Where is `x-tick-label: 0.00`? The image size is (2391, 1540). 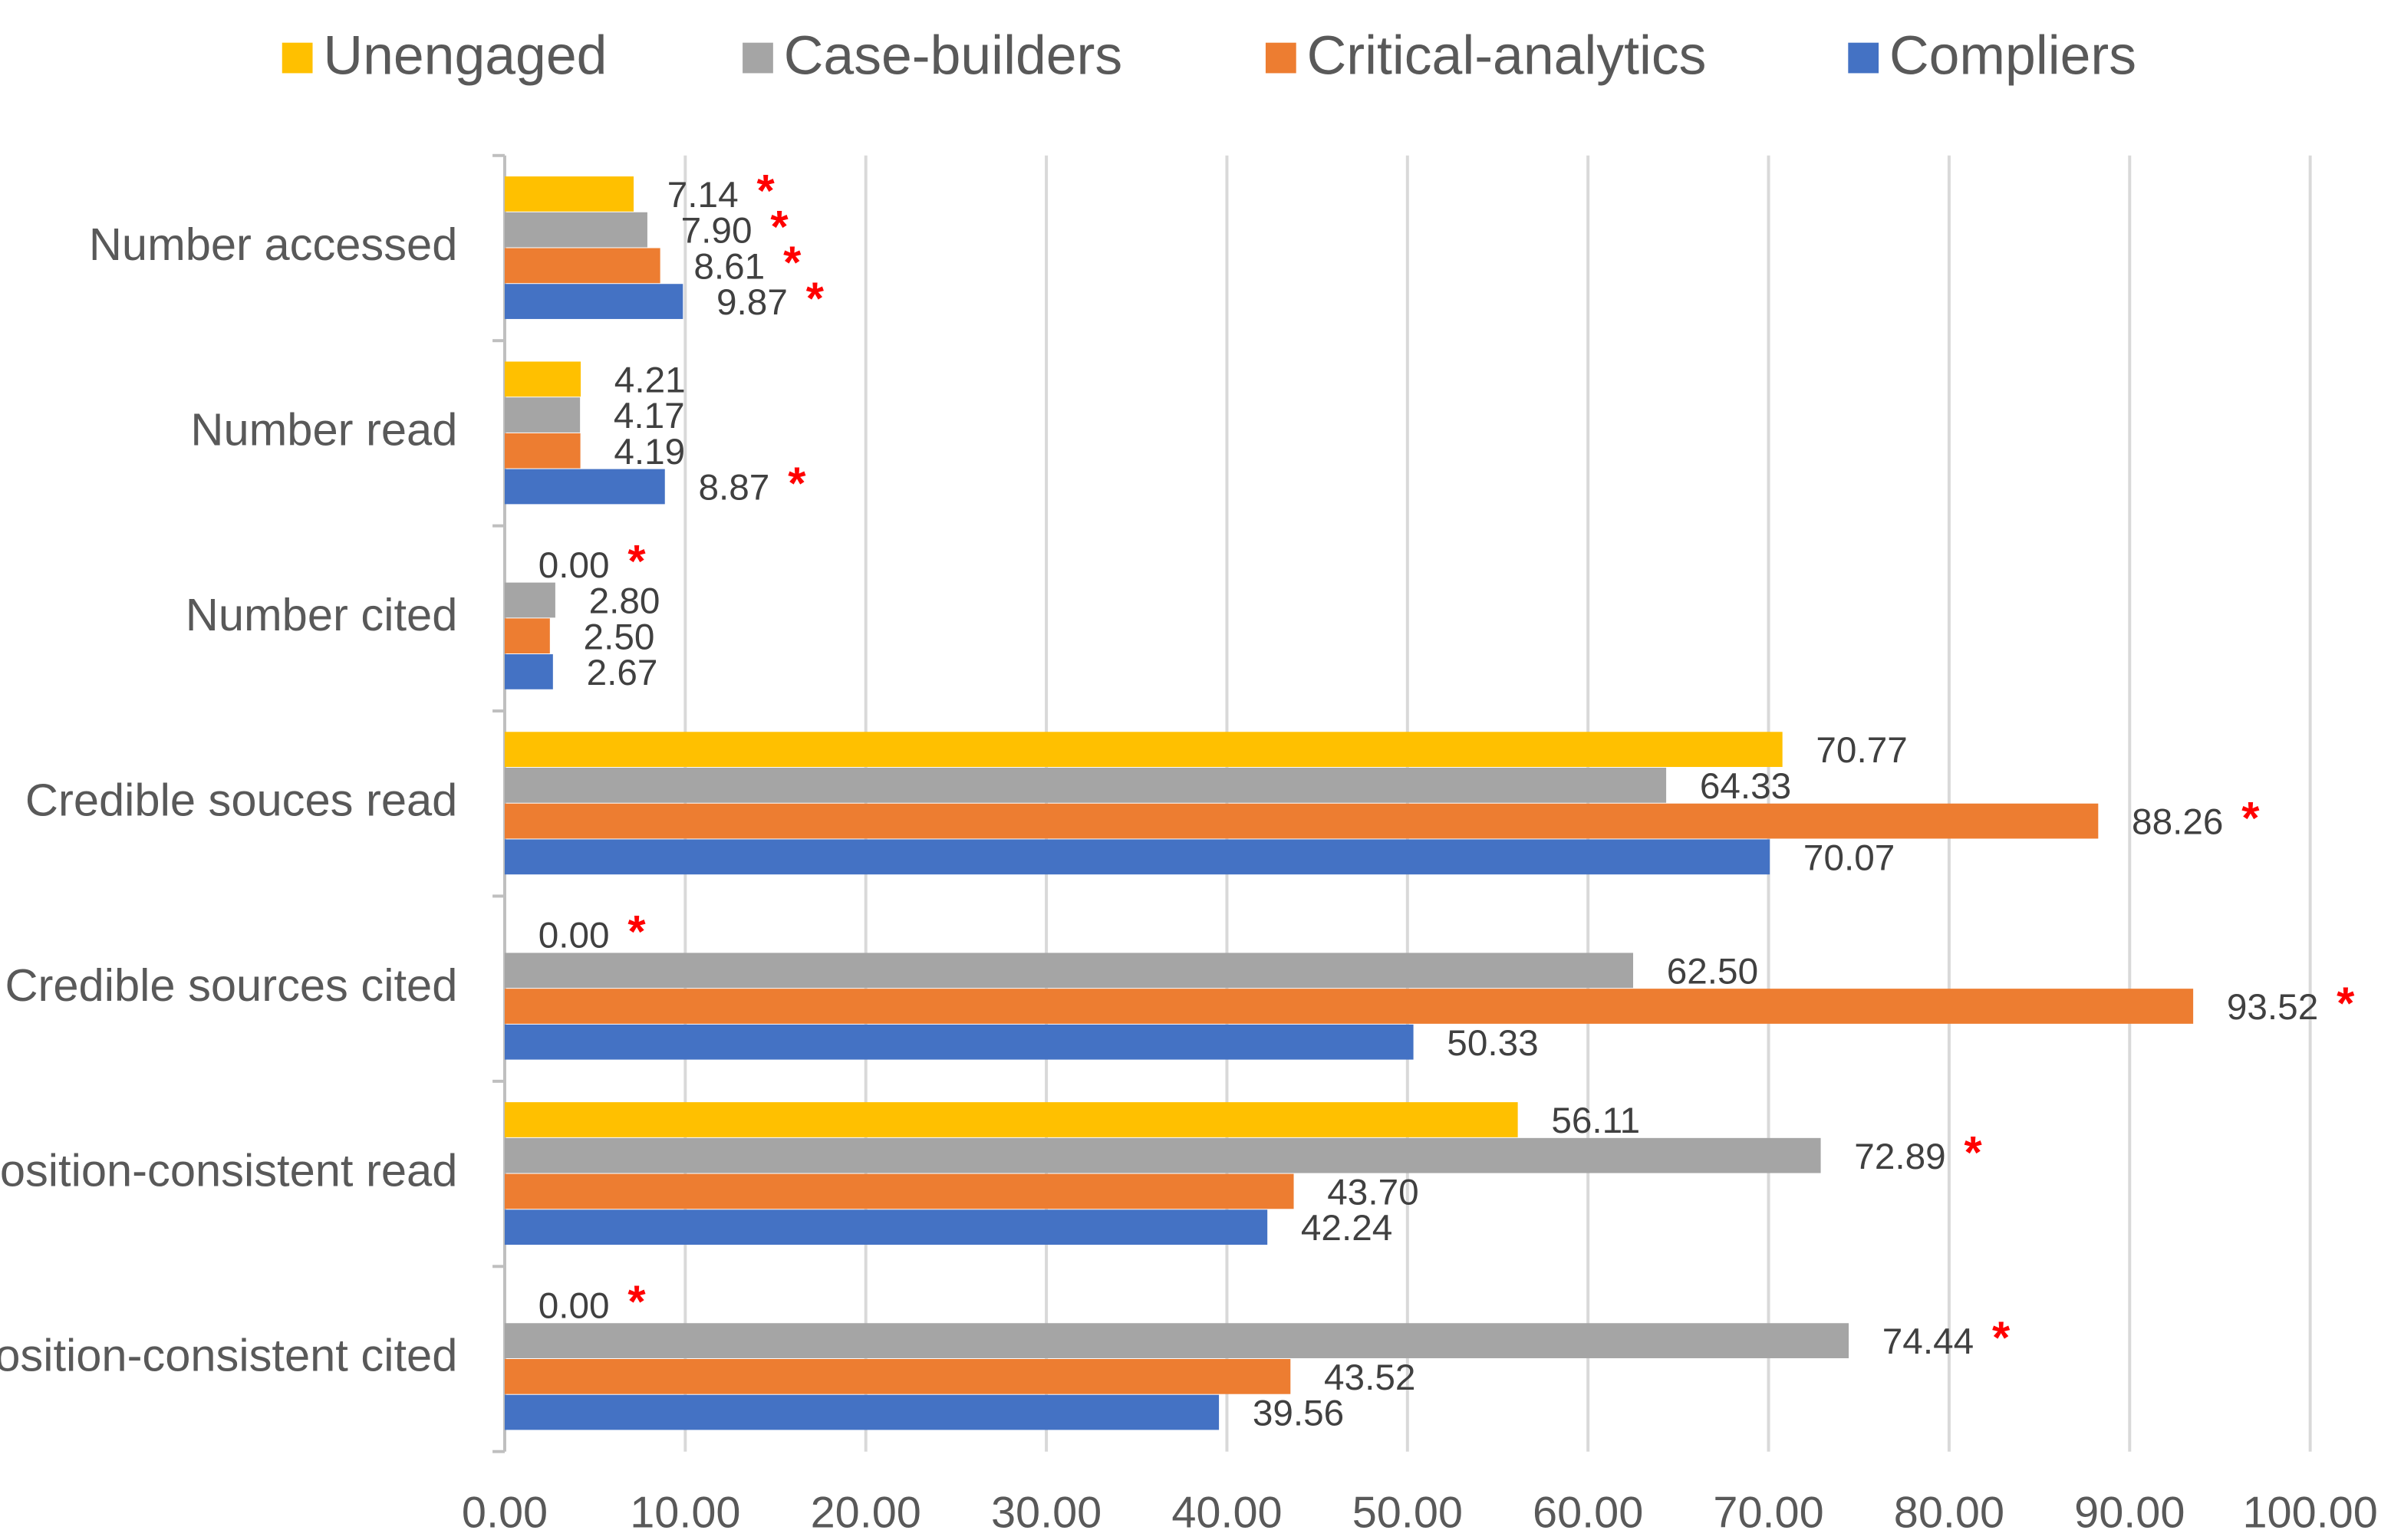 x-tick-label: 0.00 is located at coordinates (505, 1512).